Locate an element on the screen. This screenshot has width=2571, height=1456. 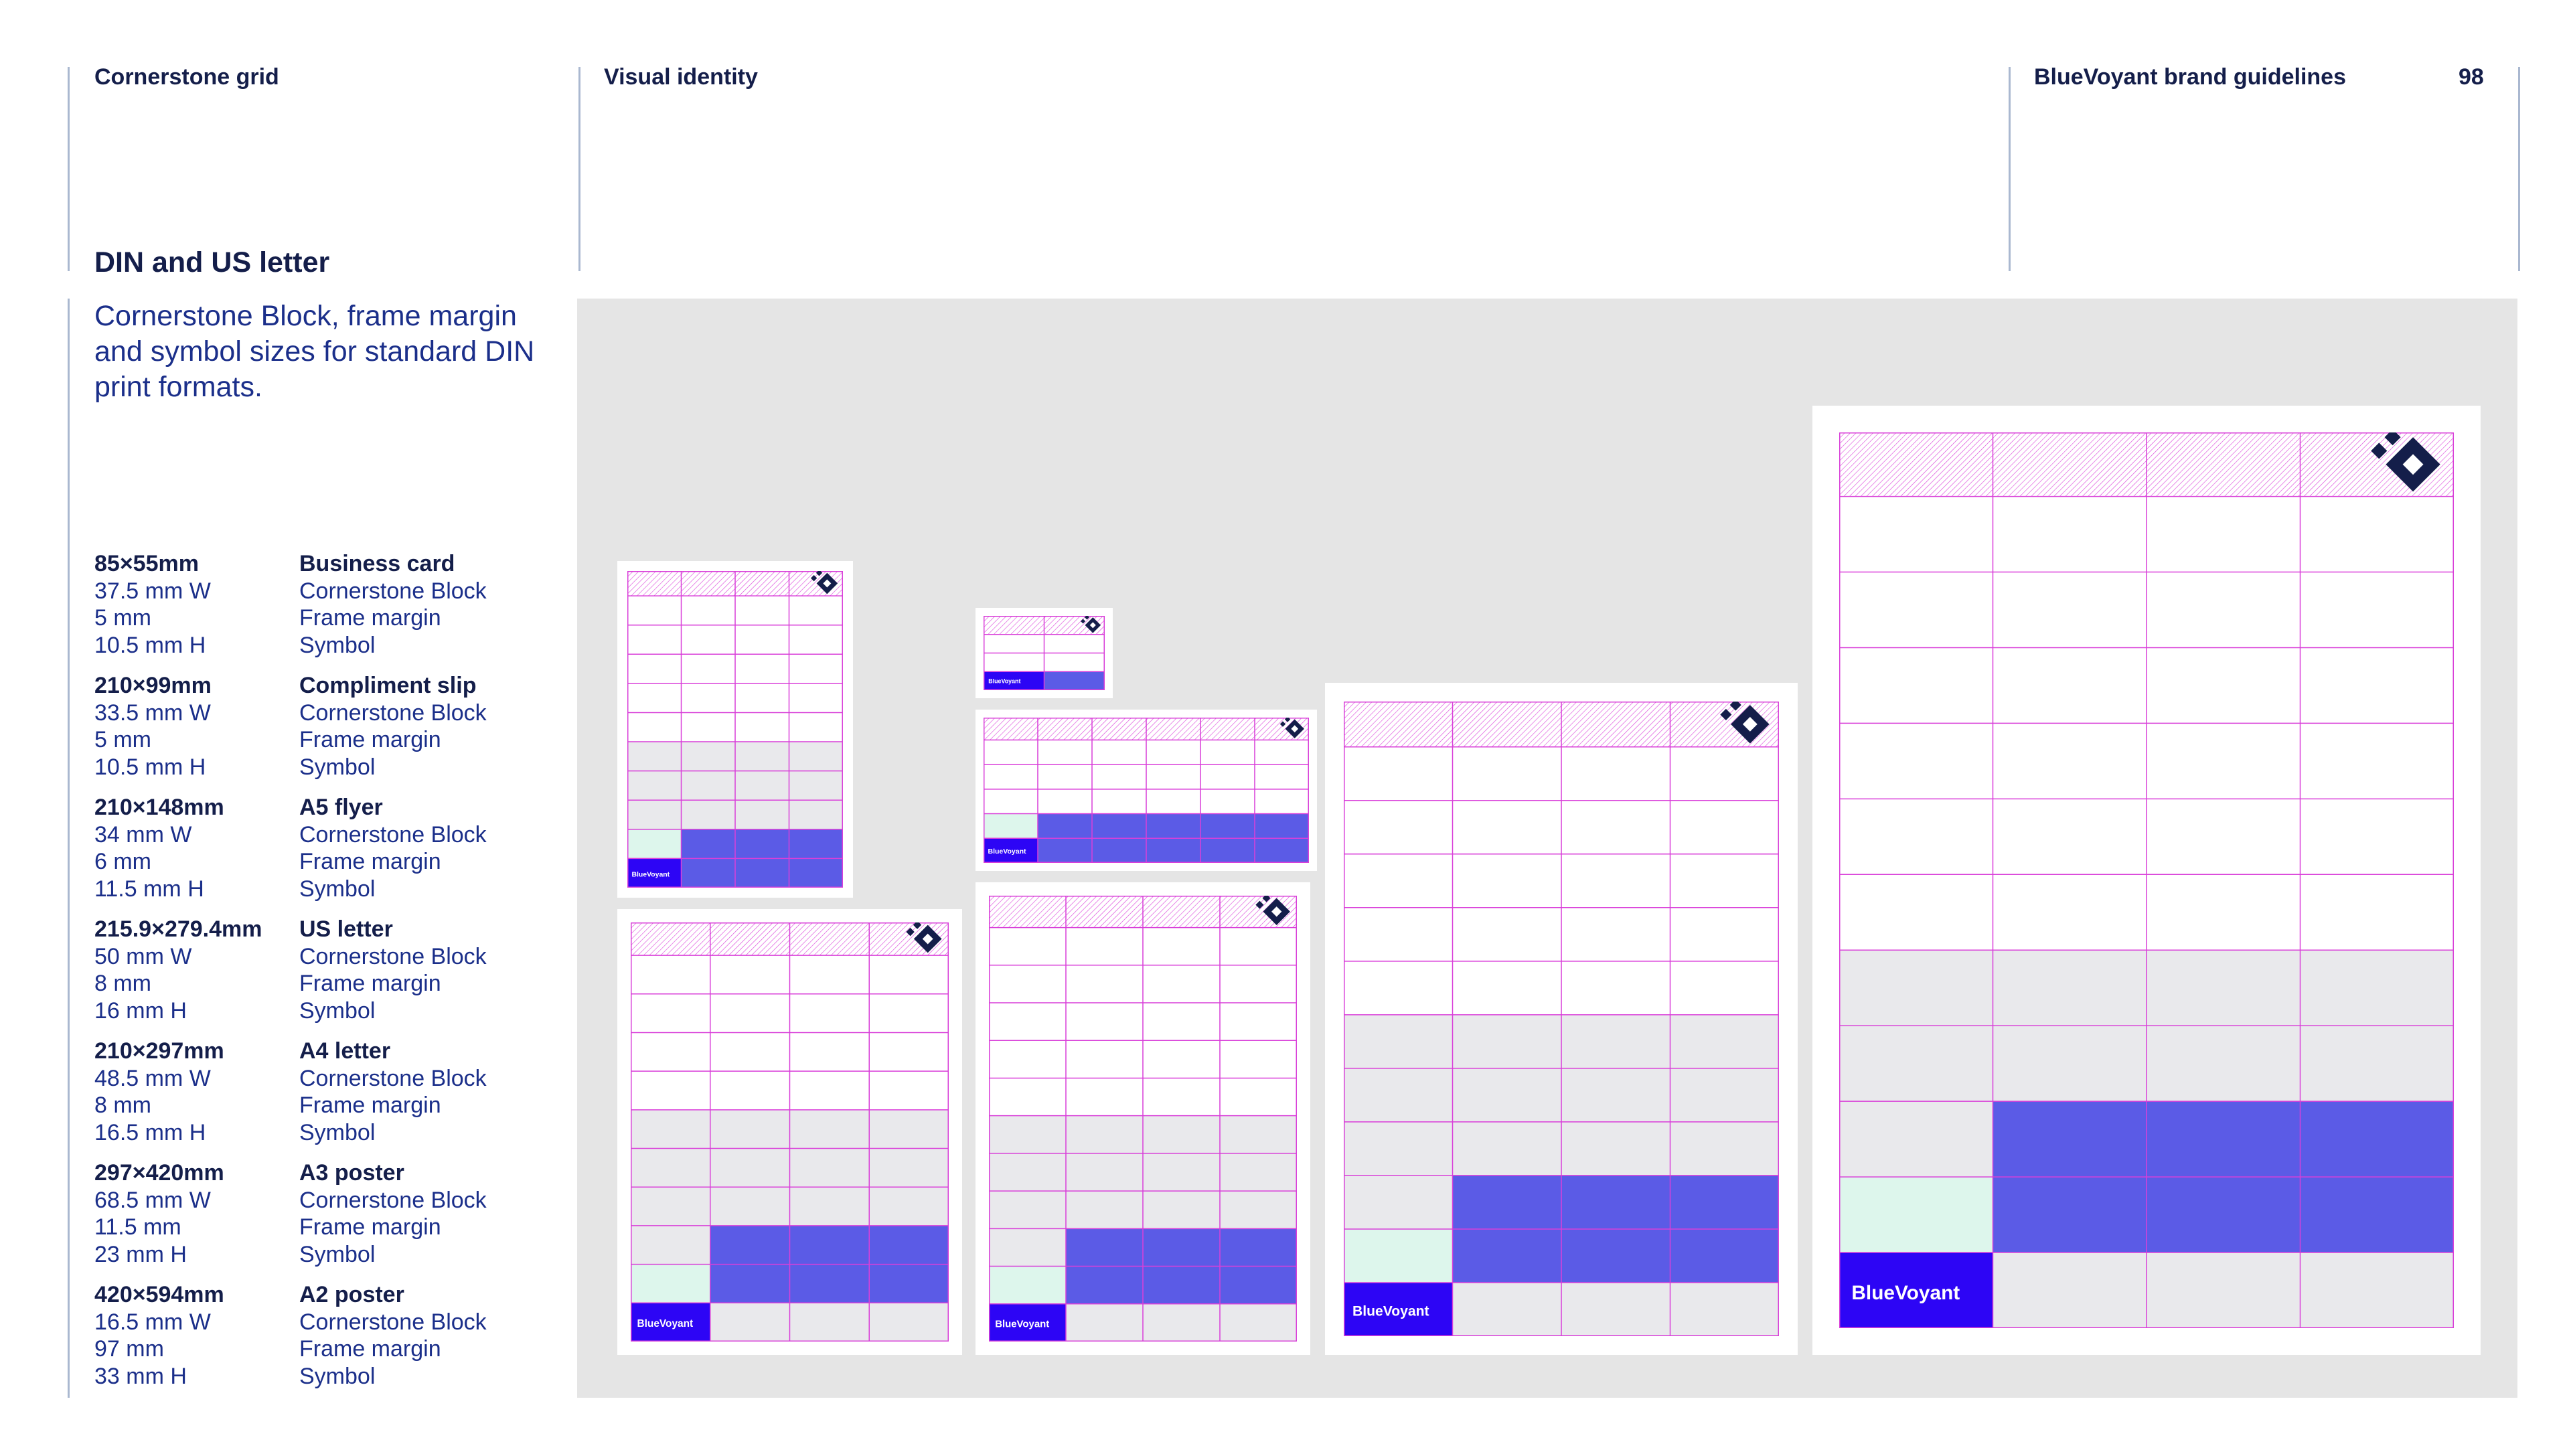
spec-label: Cornerstone Block is located at coordinates (393, 956).